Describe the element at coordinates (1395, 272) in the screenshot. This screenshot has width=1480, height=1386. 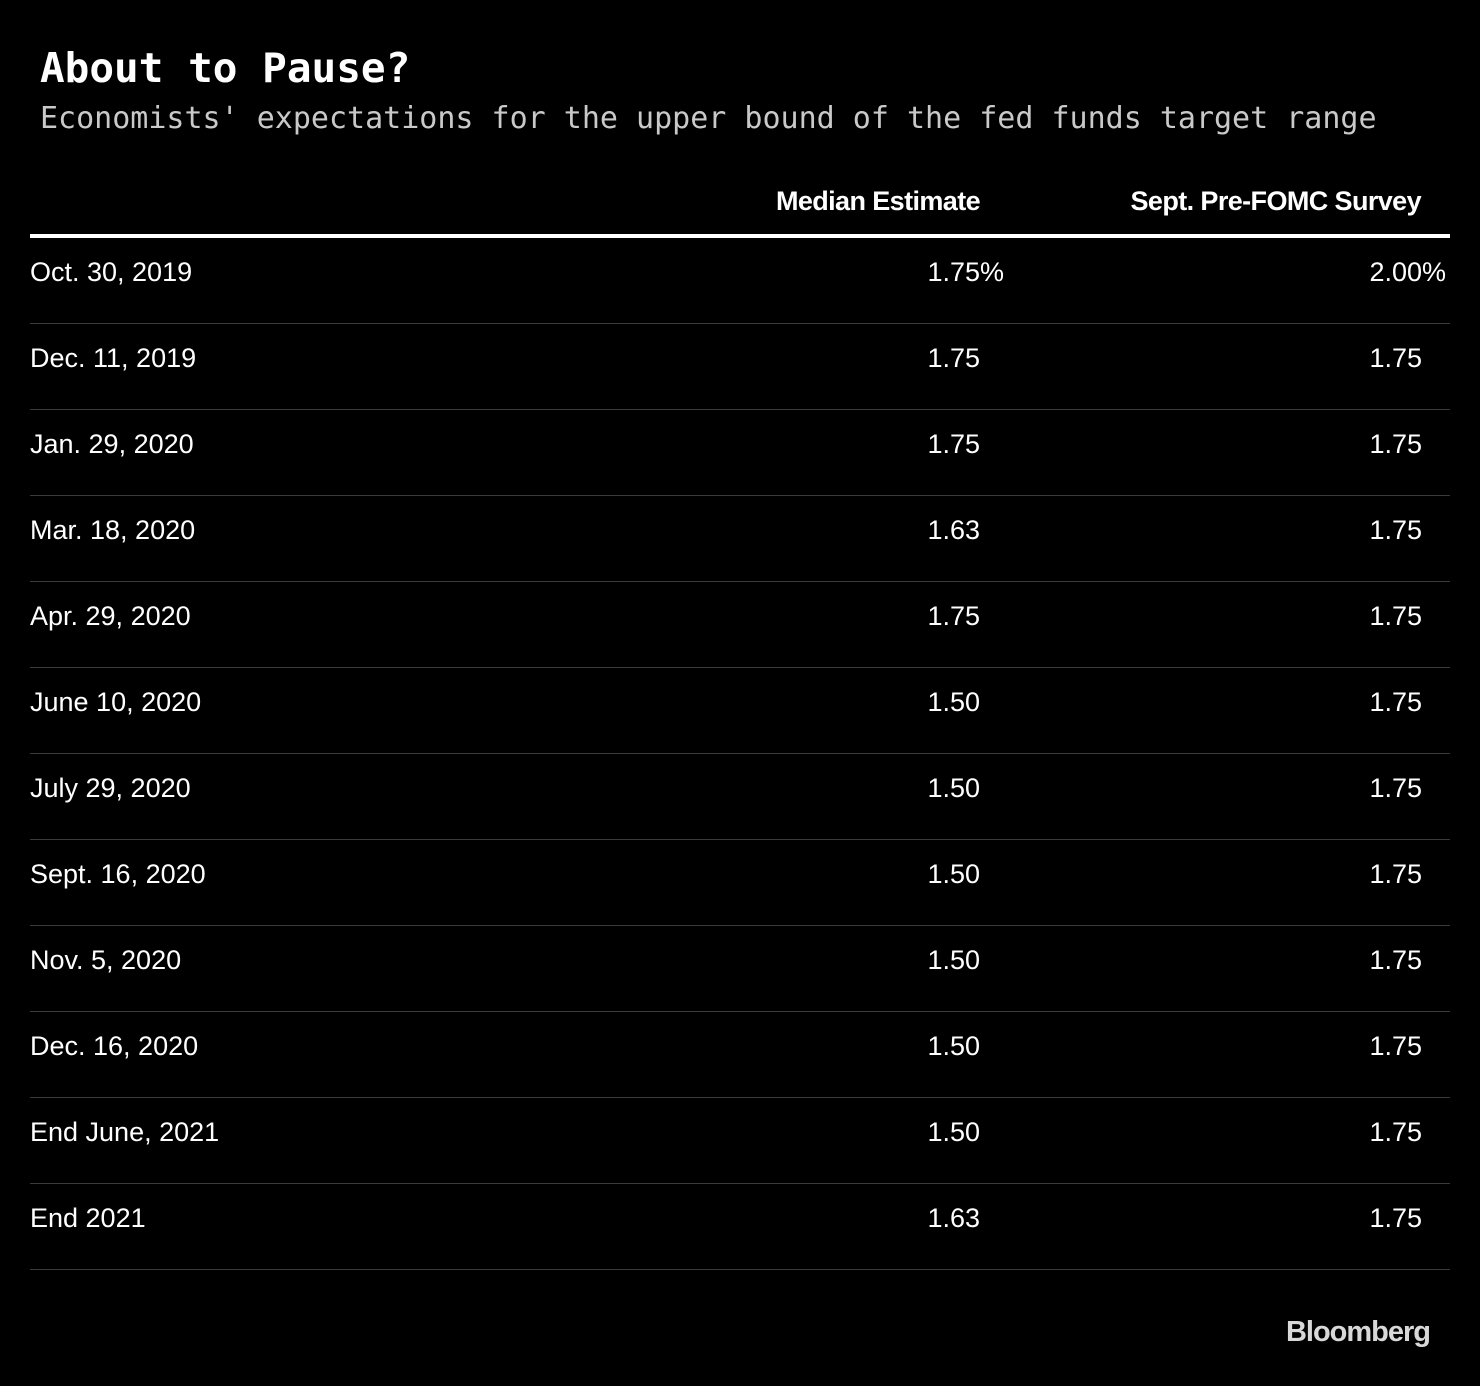
I see `survey-number: 2.00` at that location.